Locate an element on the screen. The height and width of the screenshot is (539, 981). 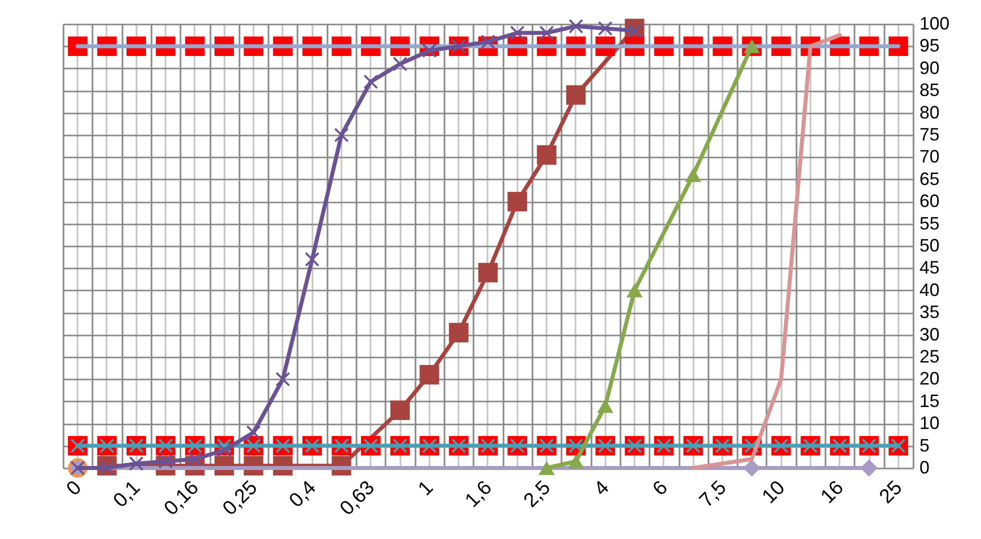
y-tick-label: 60 is located at coordinates (930, 201).